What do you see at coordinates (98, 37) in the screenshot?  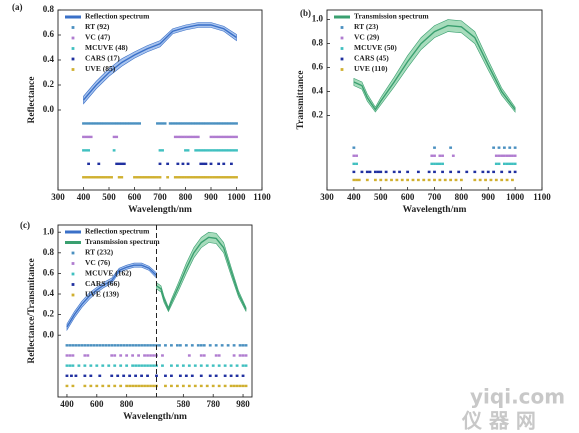 I see `legend-label: VC (47)` at bounding box center [98, 37].